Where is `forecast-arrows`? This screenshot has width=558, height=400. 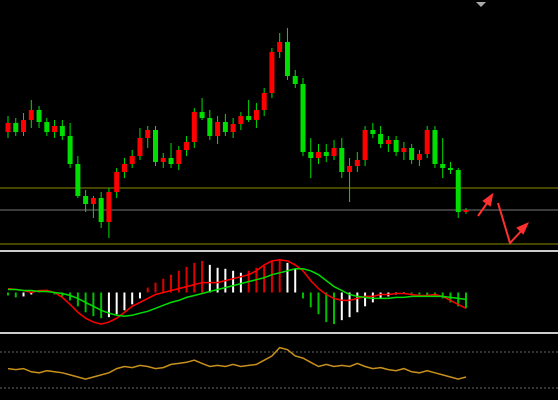 forecast-arrows is located at coordinates (503, 218).